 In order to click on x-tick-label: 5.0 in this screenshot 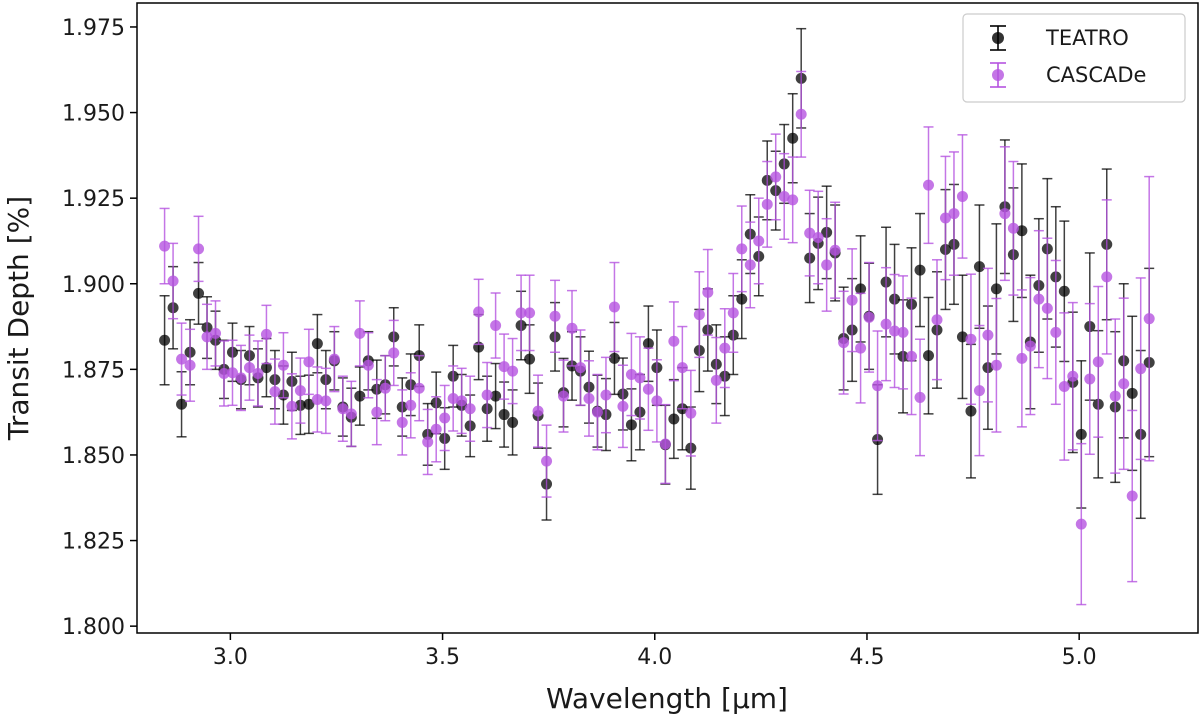, I will do `click(1079, 657)`.